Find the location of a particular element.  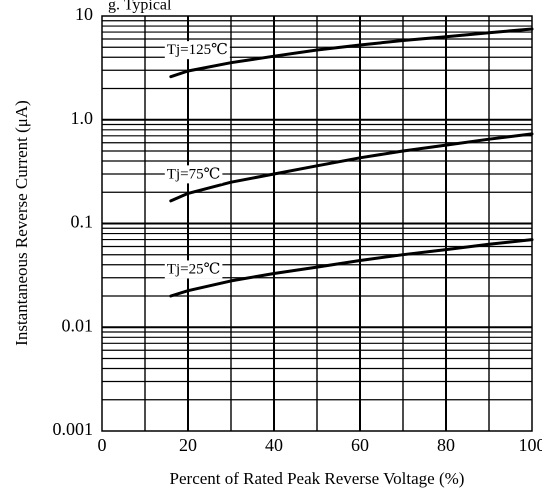

y-tick-label: 0.1 is located at coordinates (82, 222).